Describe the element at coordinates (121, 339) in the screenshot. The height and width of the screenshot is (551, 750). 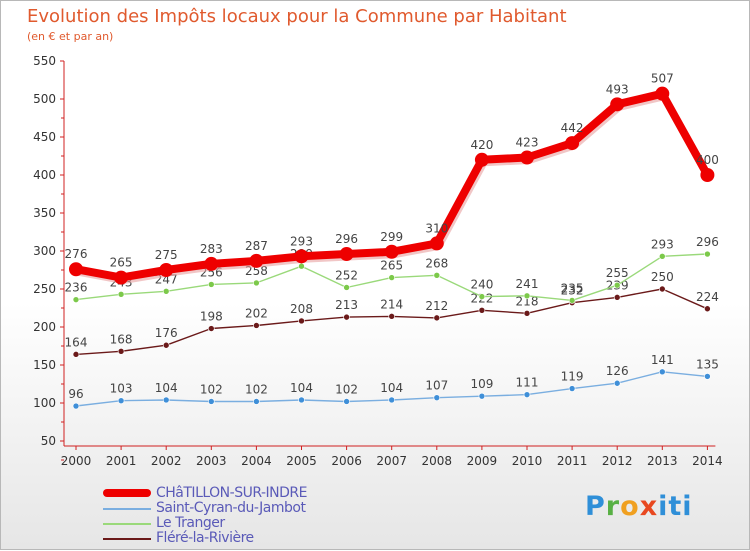
I see `value-label-flere-la-riviere-2001: 168` at that location.